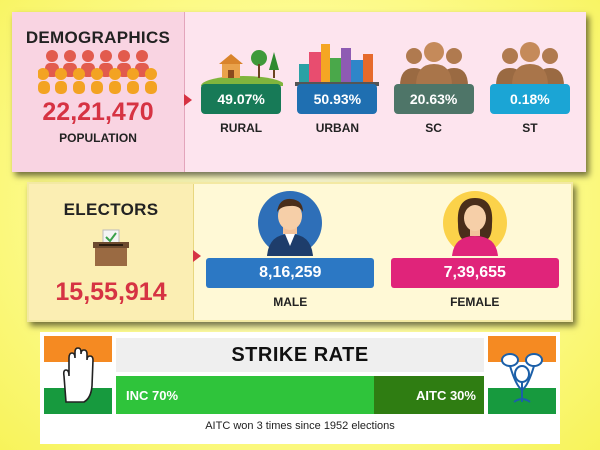 The height and width of the screenshot is (450, 600). What do you see at coordinates (337, 128) in the screenshot?
I see `urban-label: URBAN` at bounding box center [337, 128].